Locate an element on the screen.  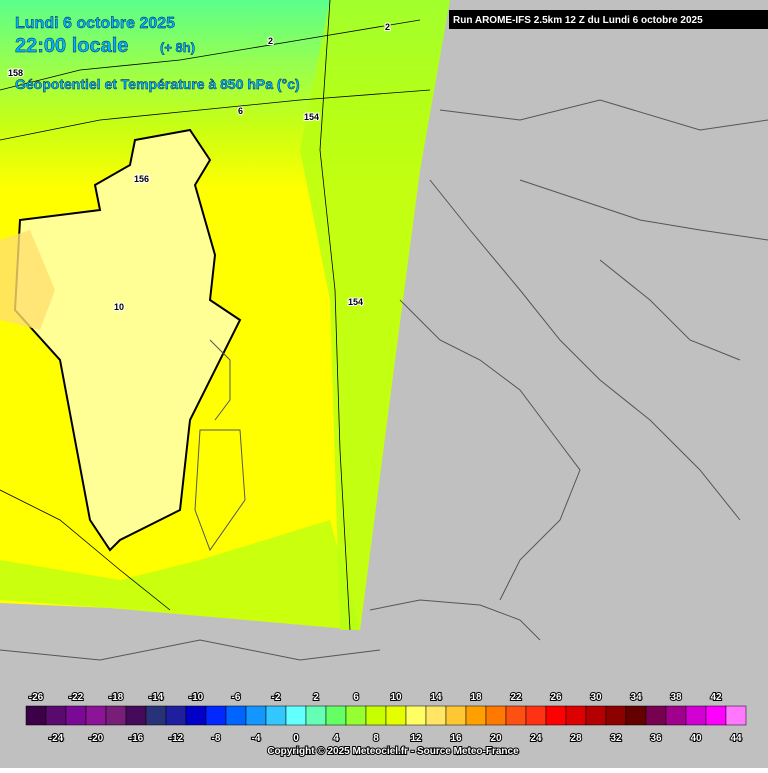
legend-label: 24 is located at coordinates (536, 738).